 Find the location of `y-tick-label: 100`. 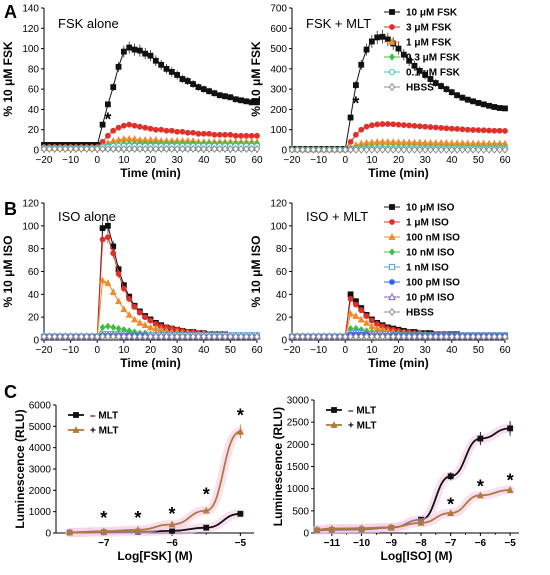

y-tick-label: 100 is located at coordinates (278, 226).